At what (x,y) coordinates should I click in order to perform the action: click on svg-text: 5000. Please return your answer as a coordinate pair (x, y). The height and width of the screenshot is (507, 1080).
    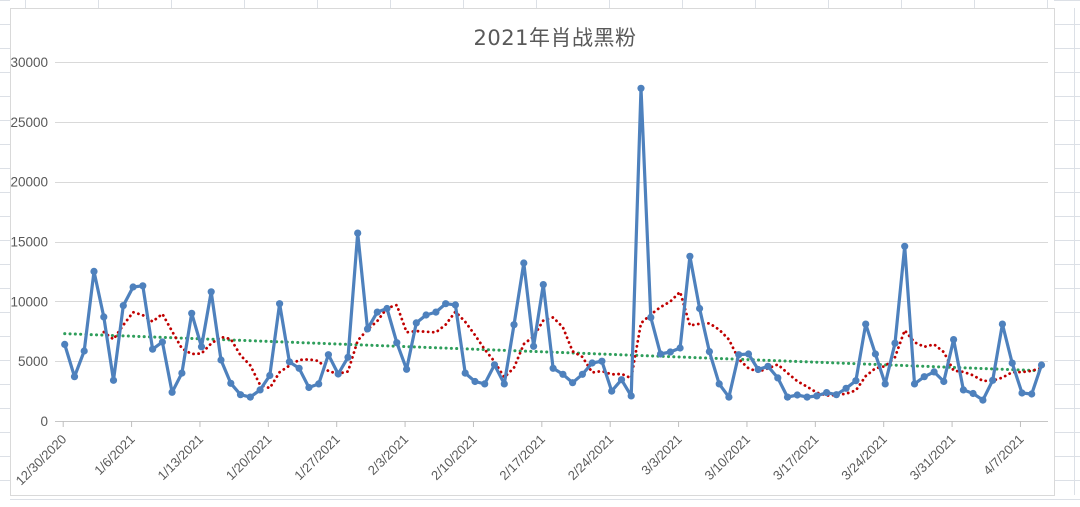
    Looking at the image, I should click on (33, 361).